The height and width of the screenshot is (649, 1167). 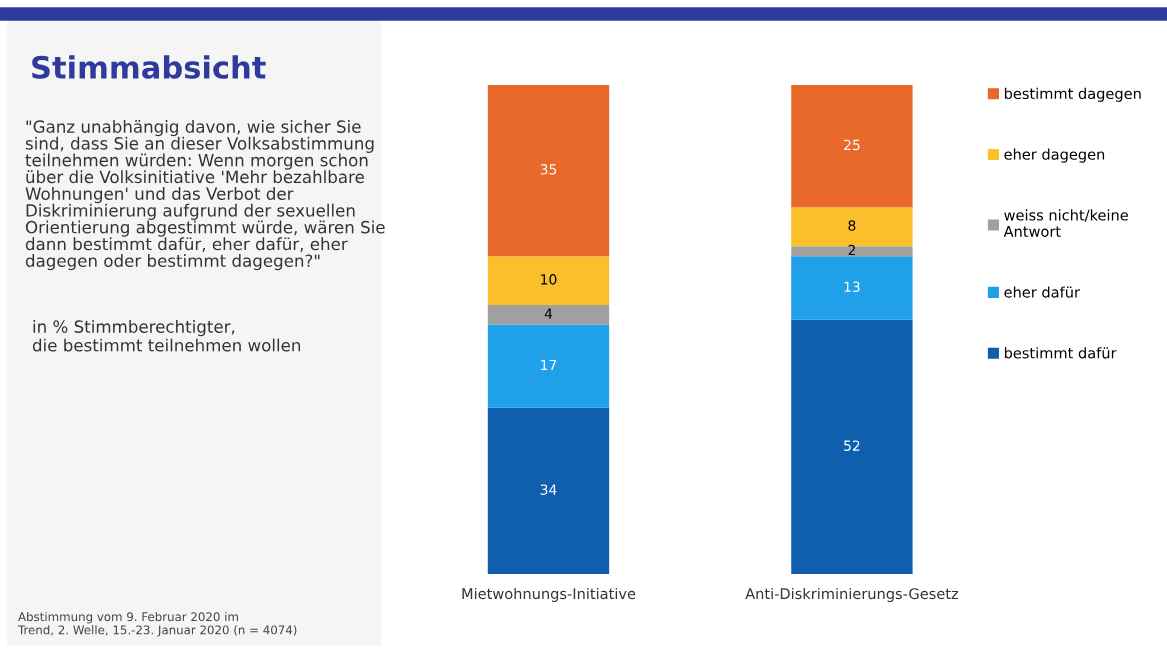 I want to click on data-label: 10, so click(x=549, y=279).